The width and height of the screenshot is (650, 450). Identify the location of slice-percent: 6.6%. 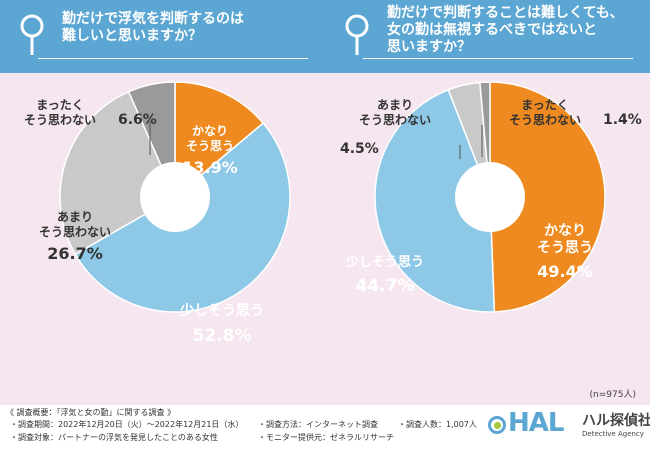
(137, 120).